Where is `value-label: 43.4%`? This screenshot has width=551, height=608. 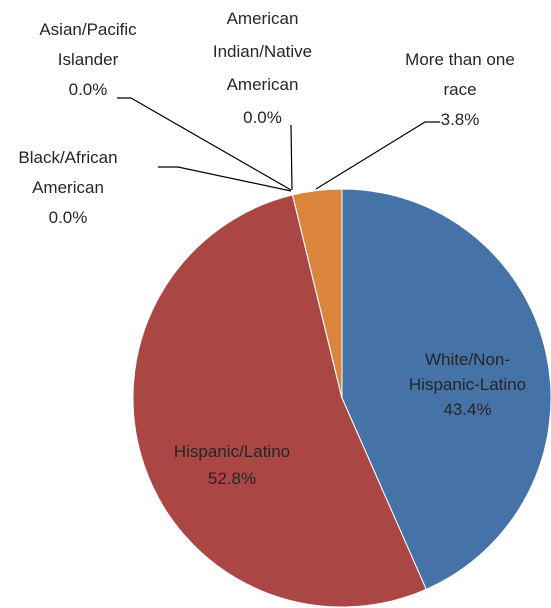 value-label: 43.4% is located at coordinates (467, 409).